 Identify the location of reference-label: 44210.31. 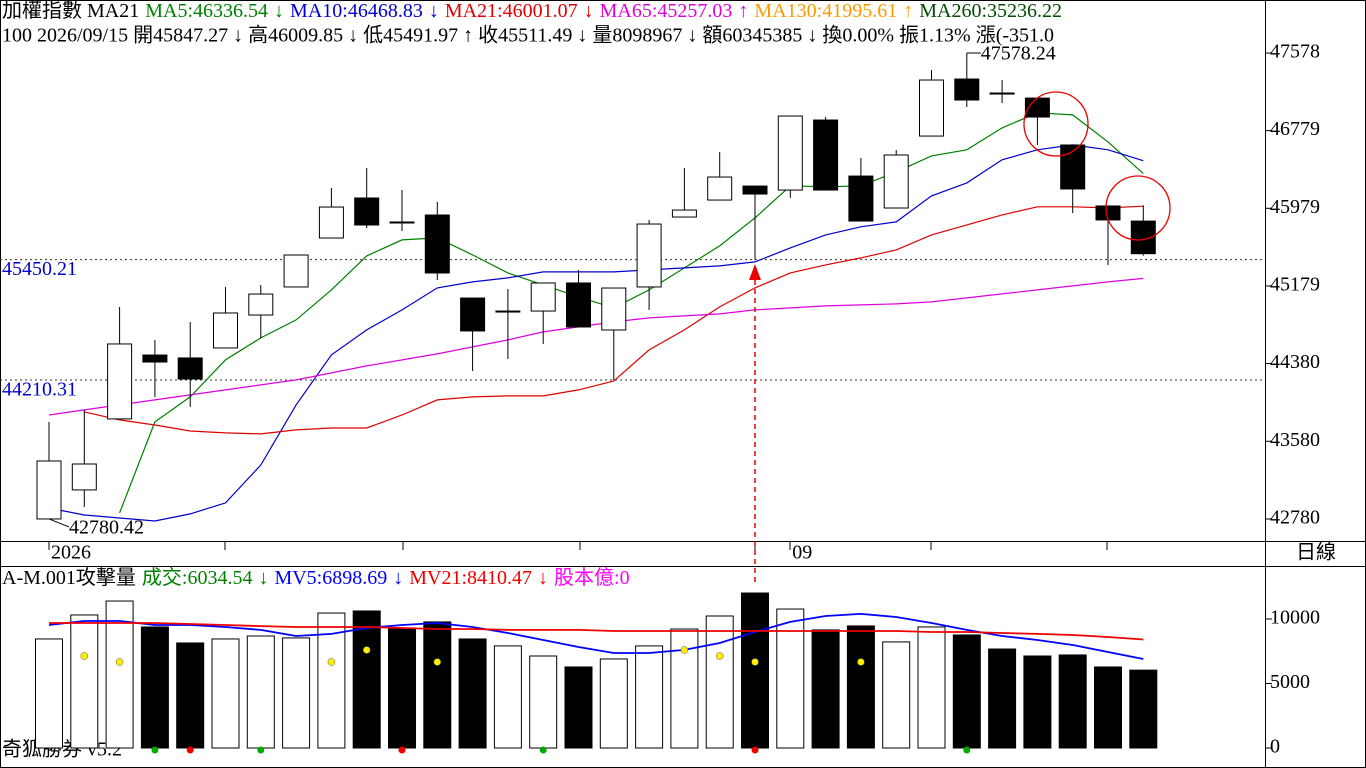
(39, 390).